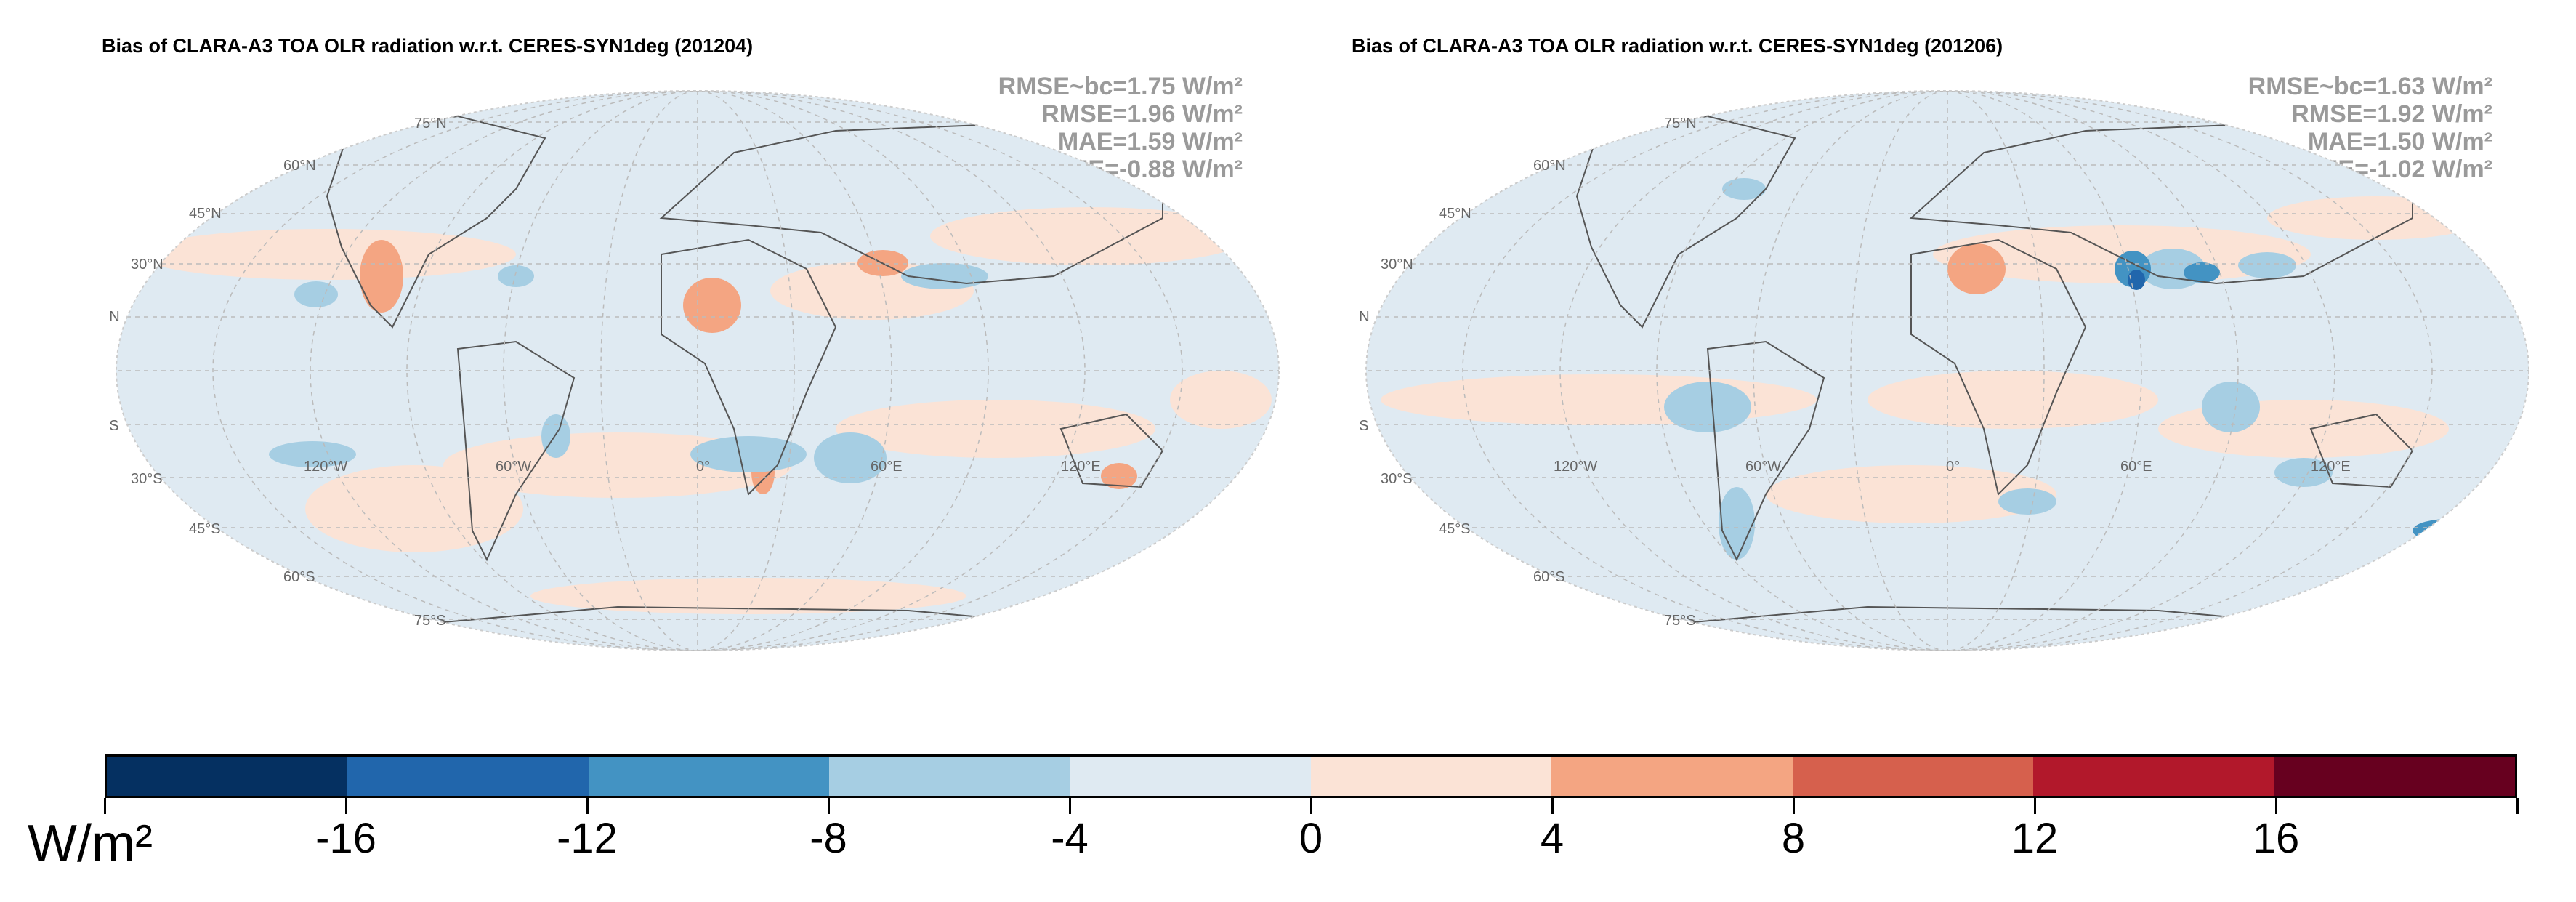 Image resolution: width=2576 pixels, height=902 pixels. Describe the element at coordinates (1552, 838) in the screenshot. I see `colorbar-tick-label: 4` at that location.